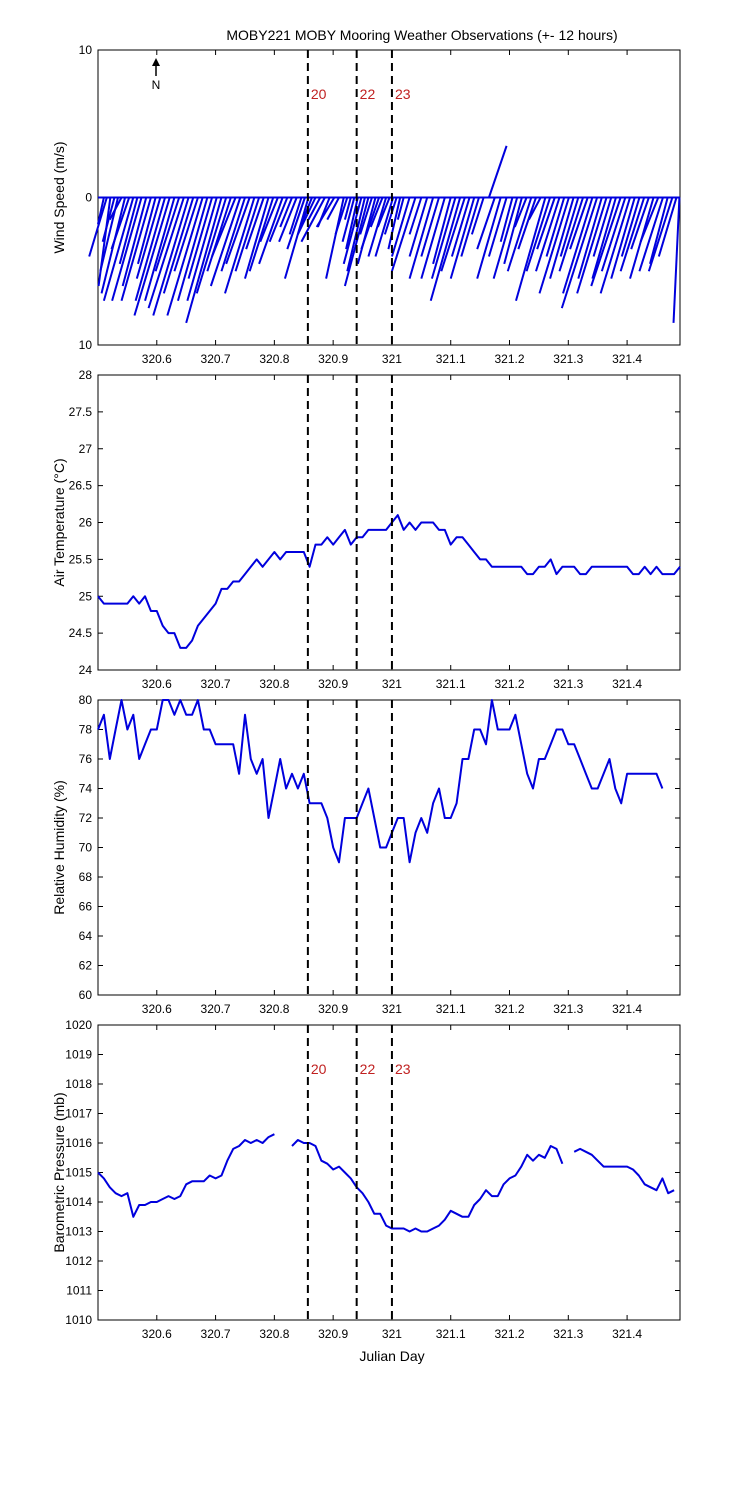 Image resolution: width=750 pixels, height=1500 pixels. What do you see at coordinates (86, 523) in the screenshot?
I see `y-tick-label: 26` at bounding box center [86, 523].